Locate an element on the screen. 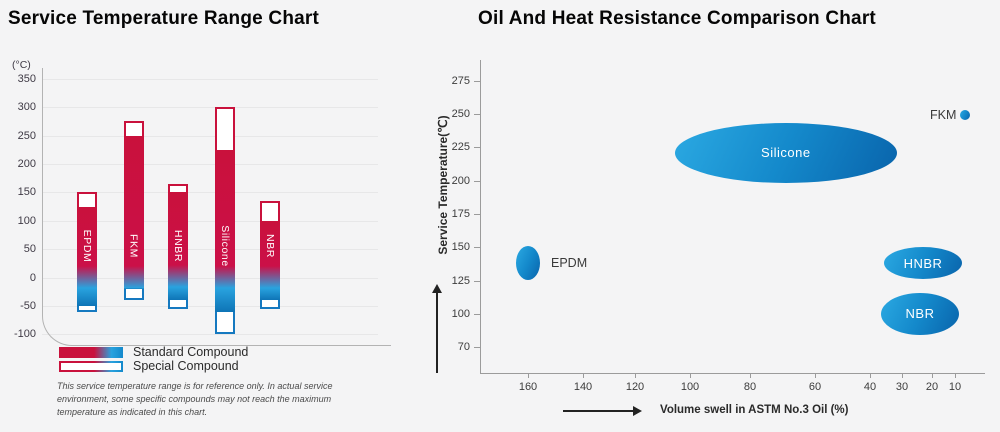 This screenshot has height=432, width=1000. y-tick-label: 50 is located at coordinates (29, 249).